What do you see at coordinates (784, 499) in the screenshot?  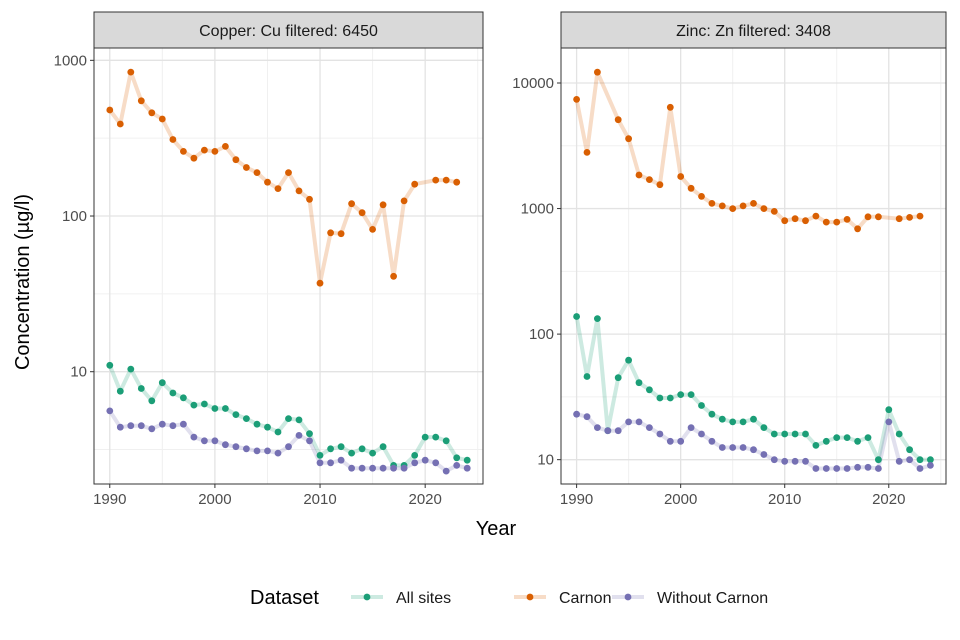 I see `x-tick-label: 2010` at bounding box center [784, 499].